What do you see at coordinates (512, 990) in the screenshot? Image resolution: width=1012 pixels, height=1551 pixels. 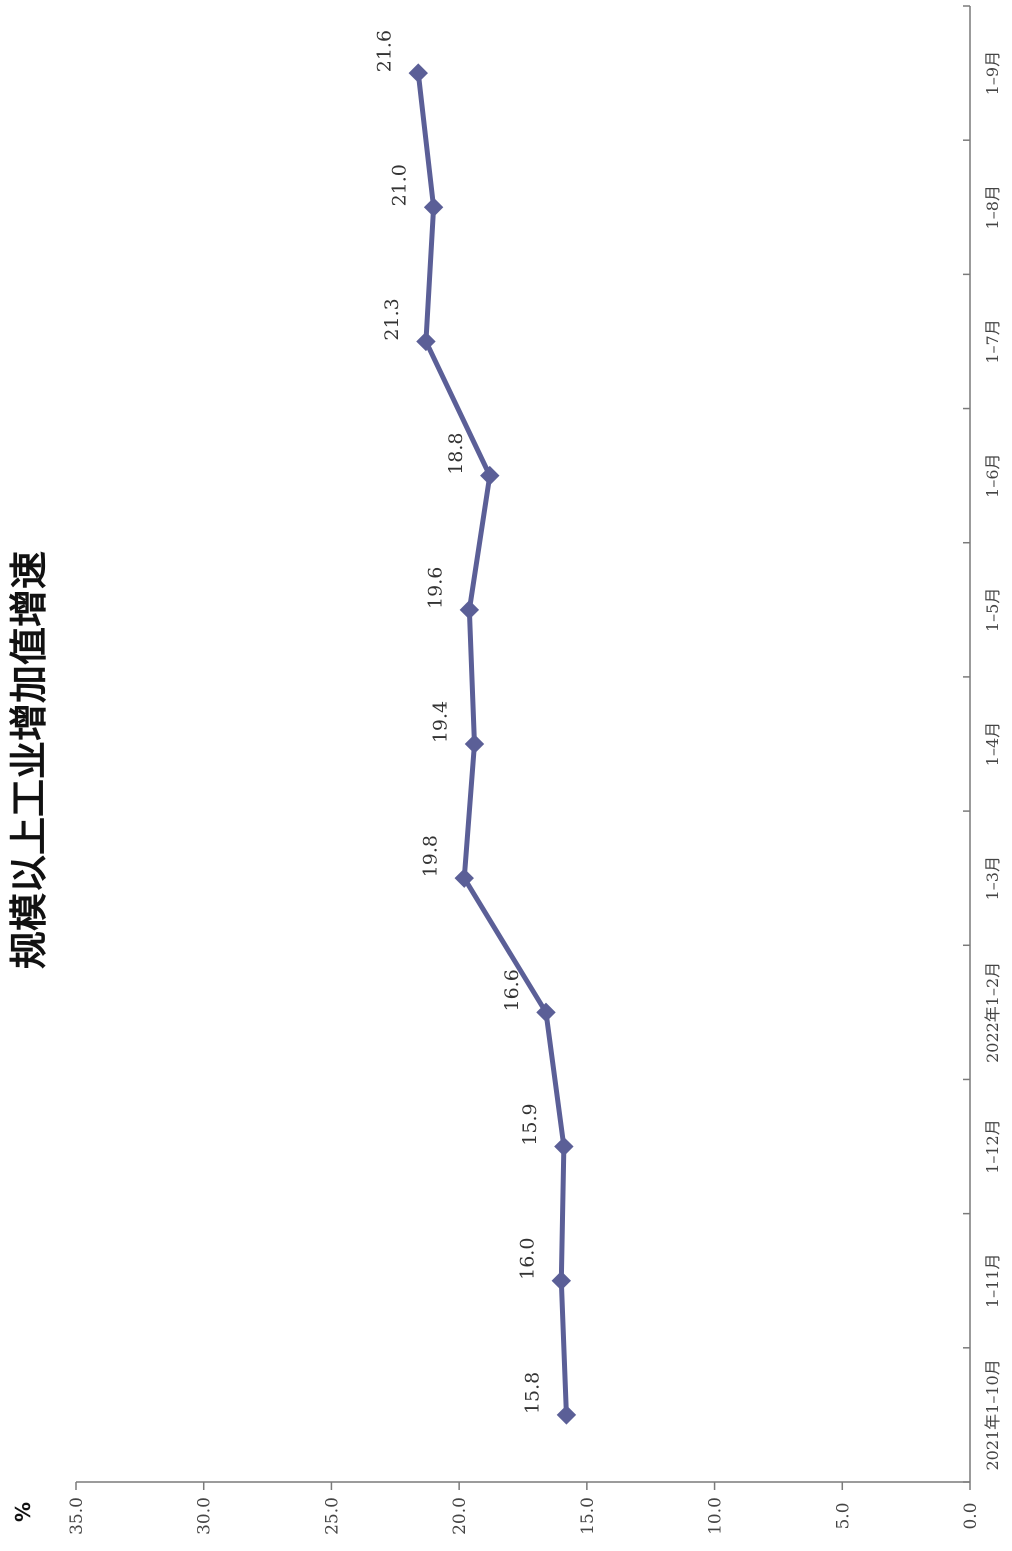 I see `data-label: 16.6` at bounding box center [512, 990].